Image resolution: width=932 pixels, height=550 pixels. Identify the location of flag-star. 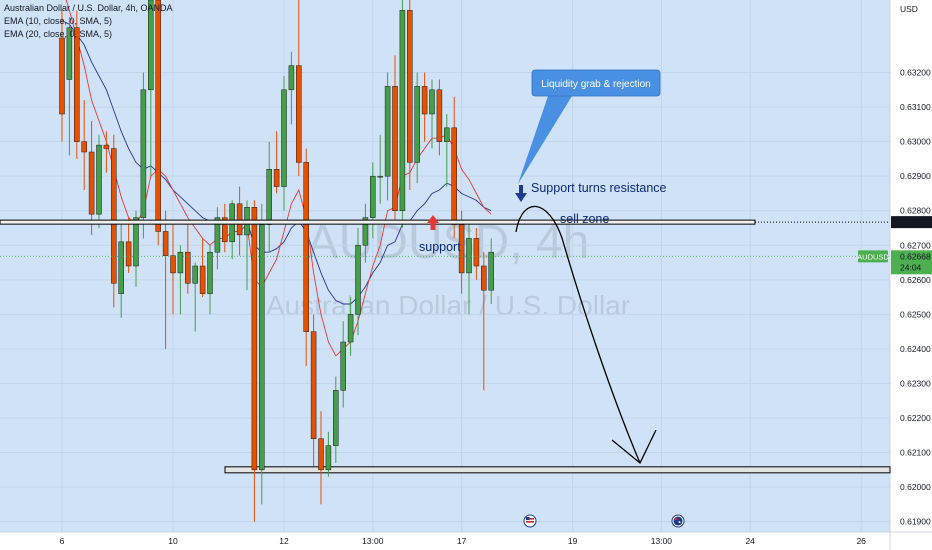
(679, 522).